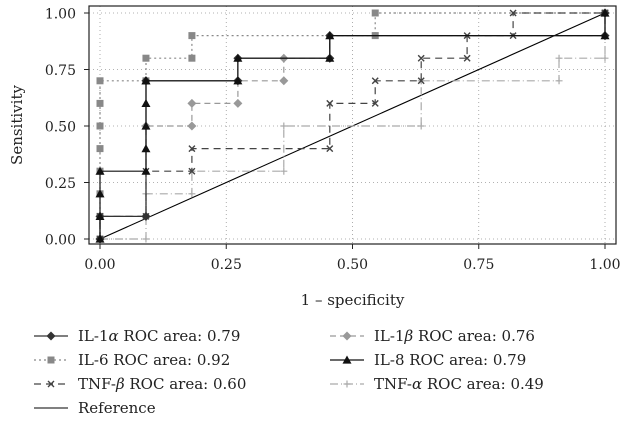 This screenshot has height=423, width=624. I want to click on legend-label: IL-8 ROC area: 0.79, so click(450, 360).